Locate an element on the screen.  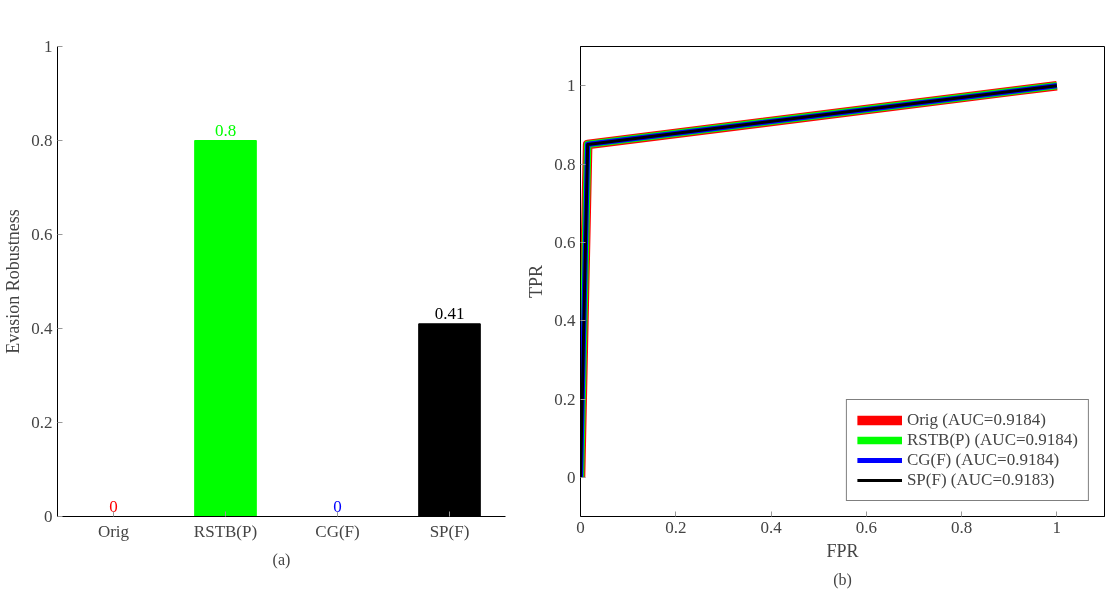
y-tick-label: 0 is located at coordinates (571, 477).